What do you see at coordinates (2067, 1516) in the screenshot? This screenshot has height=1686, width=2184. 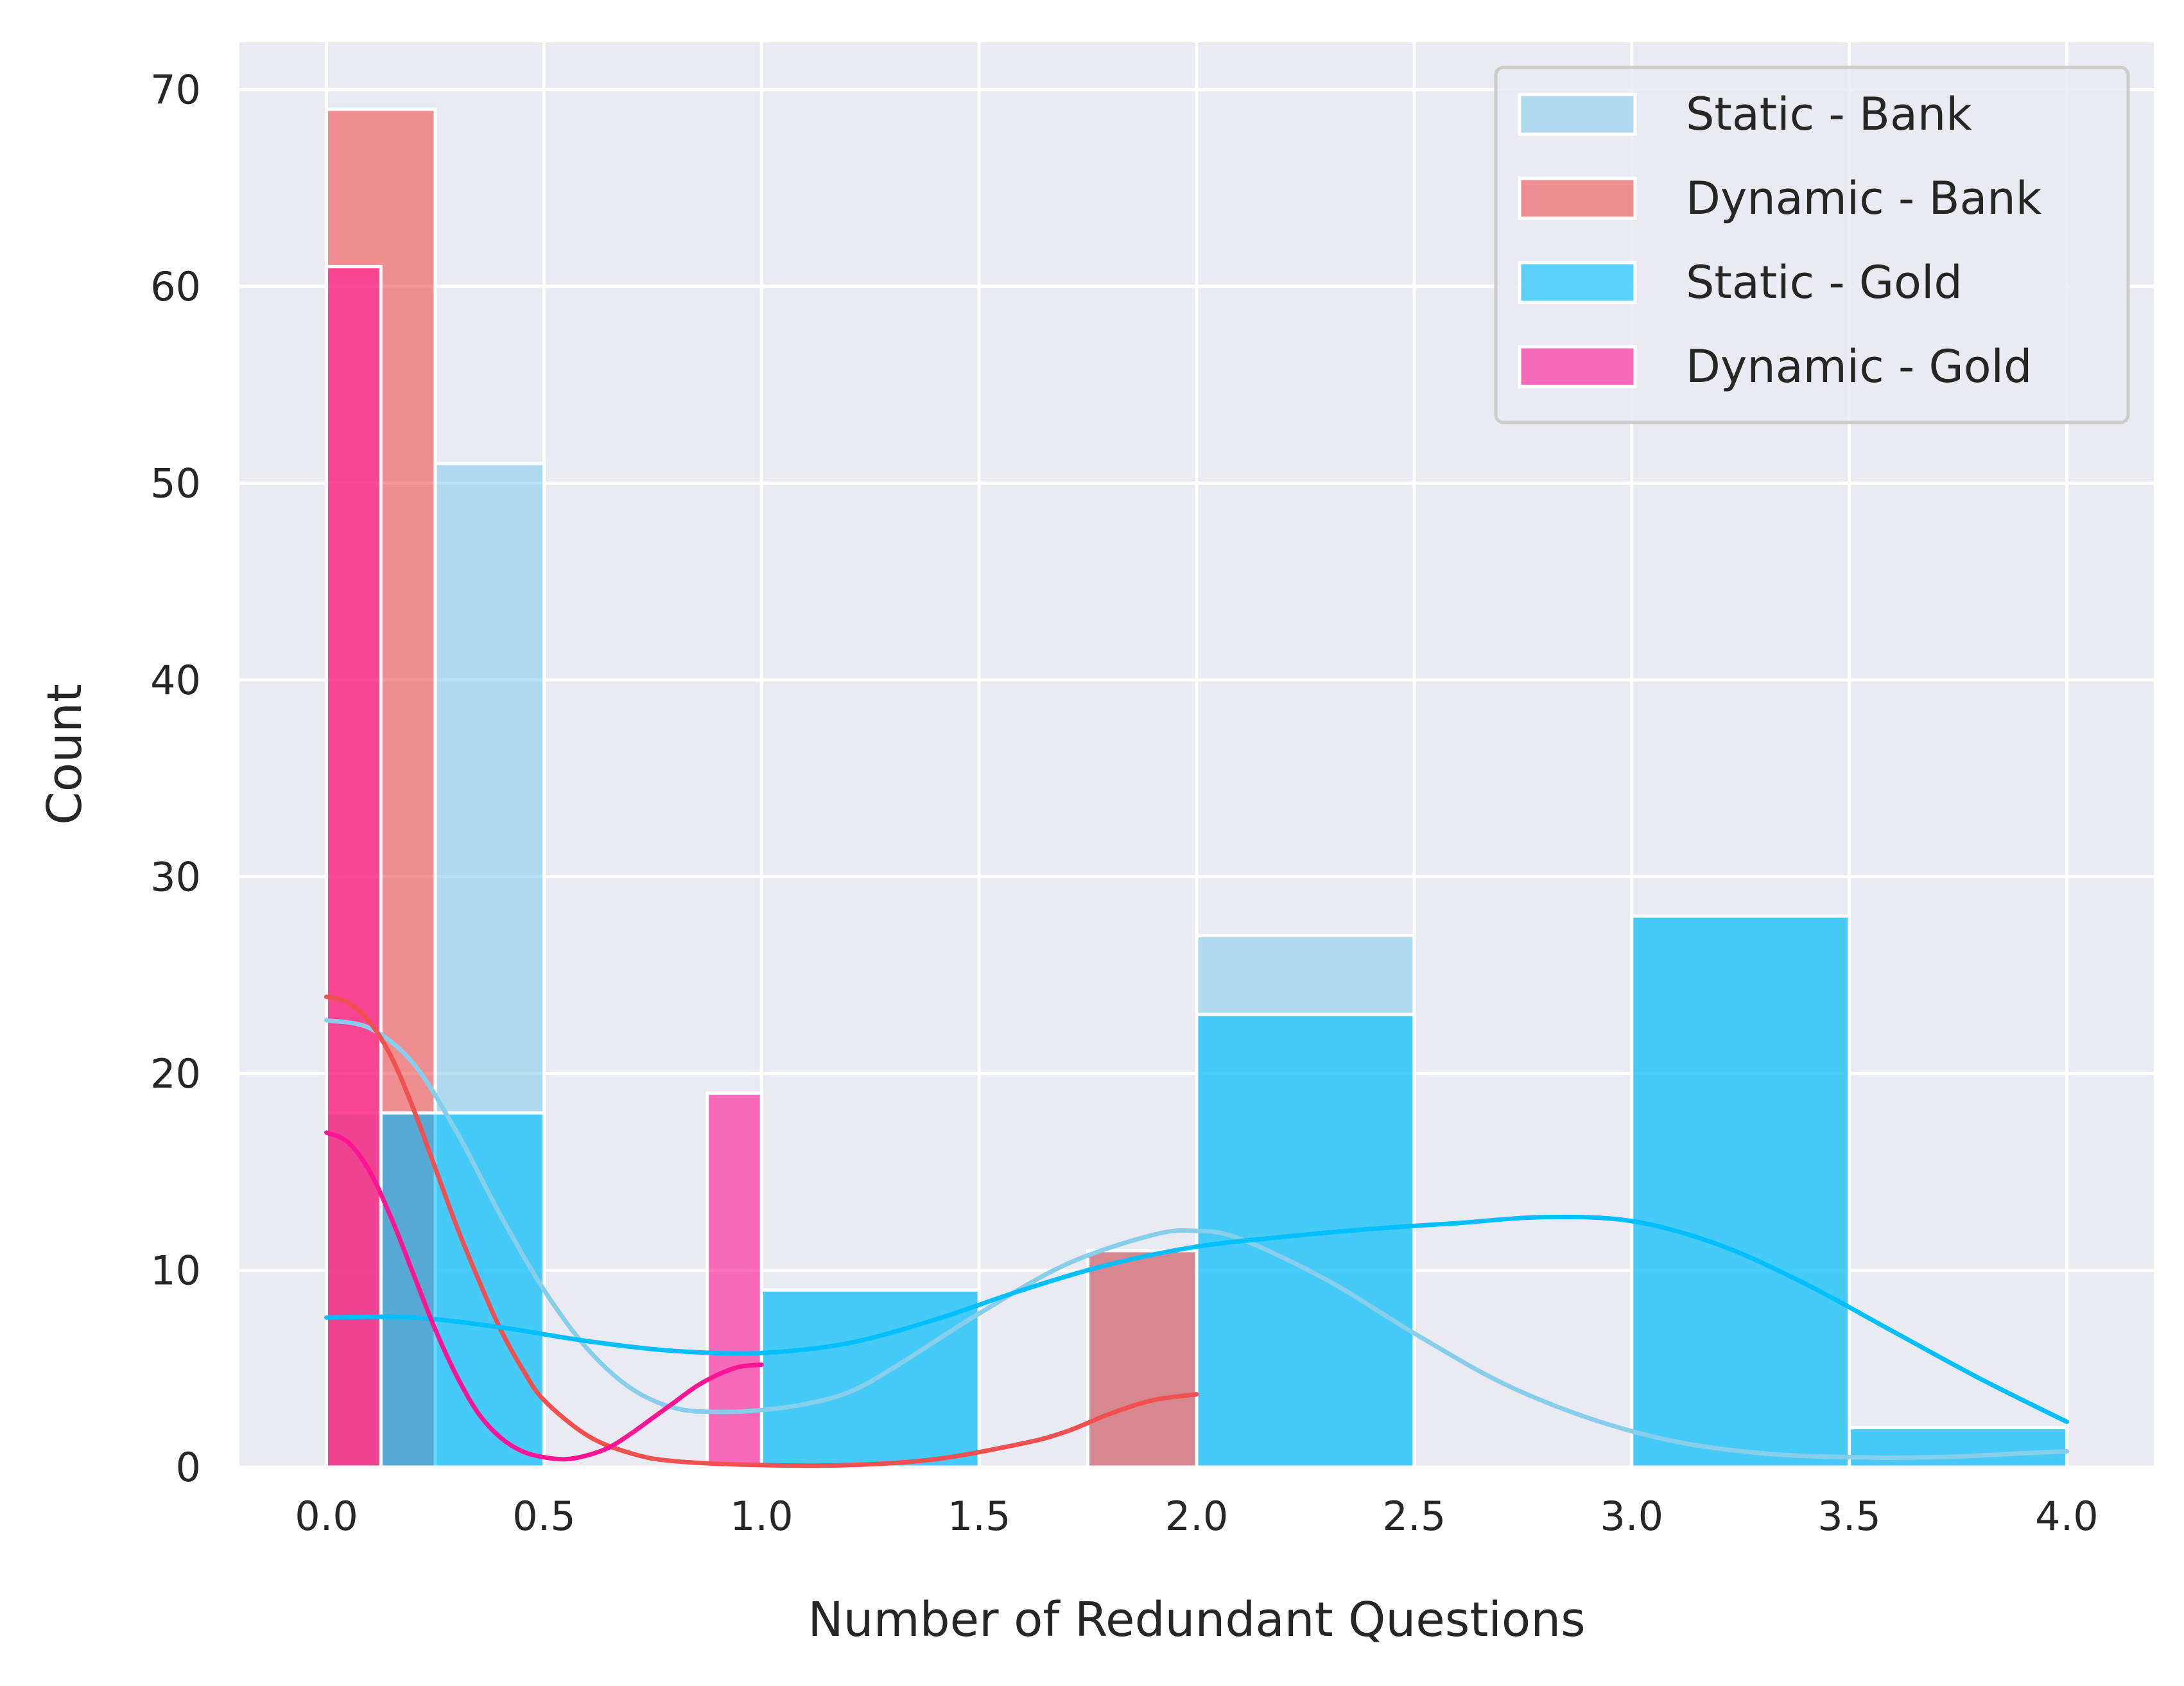 I see `x-tick-label: 4.0` at bounding box center [2067, 1516].